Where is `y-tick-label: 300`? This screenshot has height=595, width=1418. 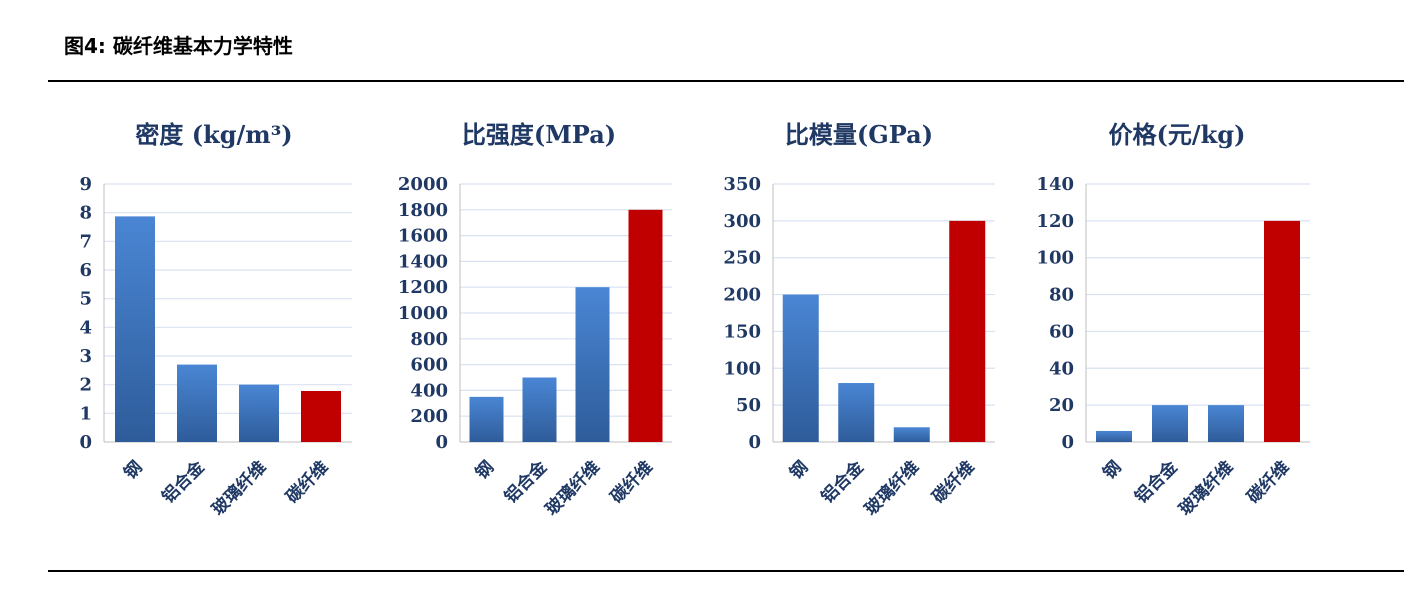 y-tick-label: 300 is located at coordinates (742, 221).